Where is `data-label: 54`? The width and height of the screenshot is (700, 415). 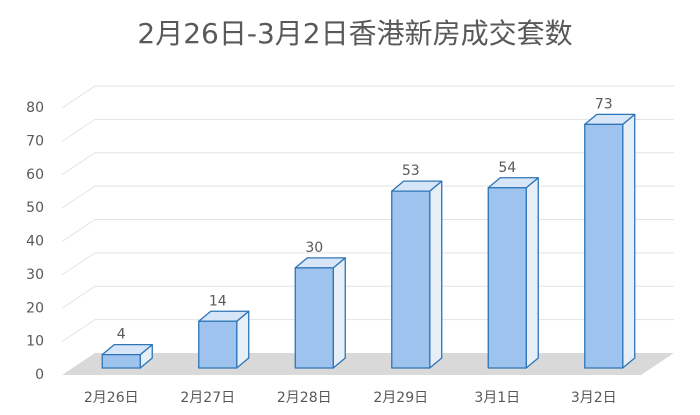
data-label: 54 is located at coordinates (507, 168).